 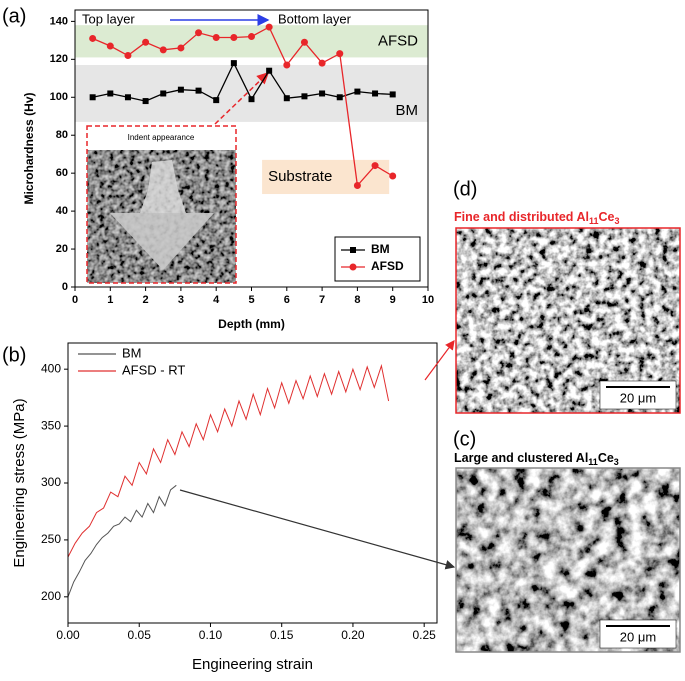 What do you see at coordinates (62, 173) in the screenshot?
I see `y-tick-label: 60` at bounding box center [62, 173].